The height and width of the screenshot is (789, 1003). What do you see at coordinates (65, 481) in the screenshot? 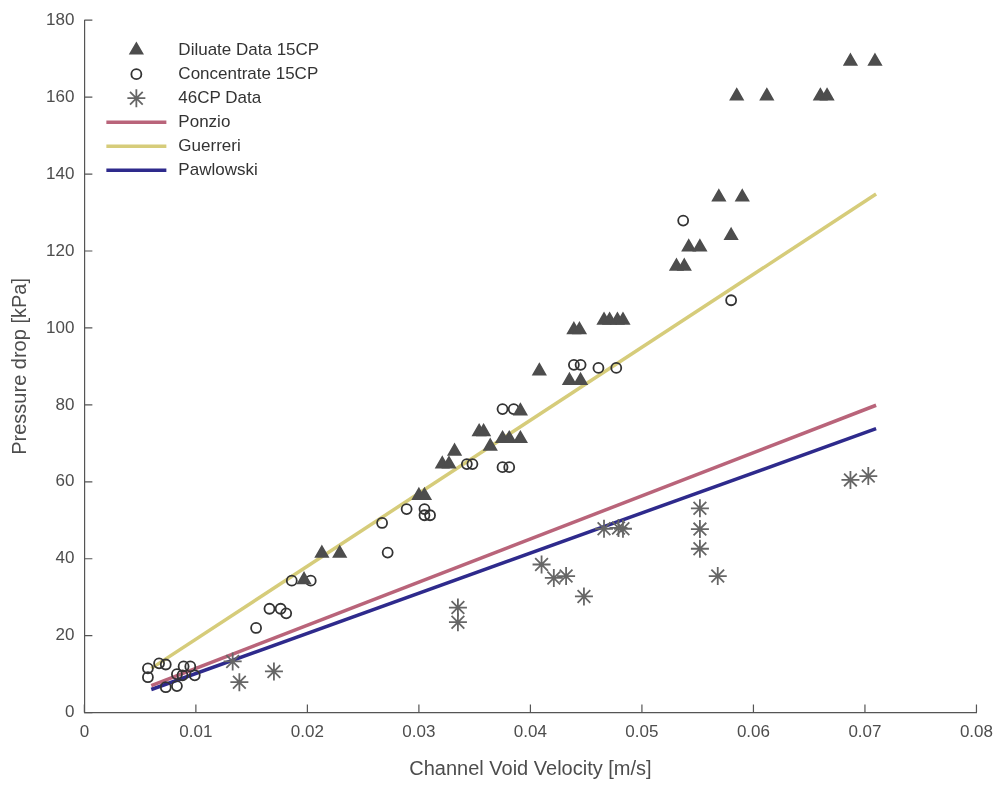
I see `y-tick-label: 60` at bounding box center [65, 481].